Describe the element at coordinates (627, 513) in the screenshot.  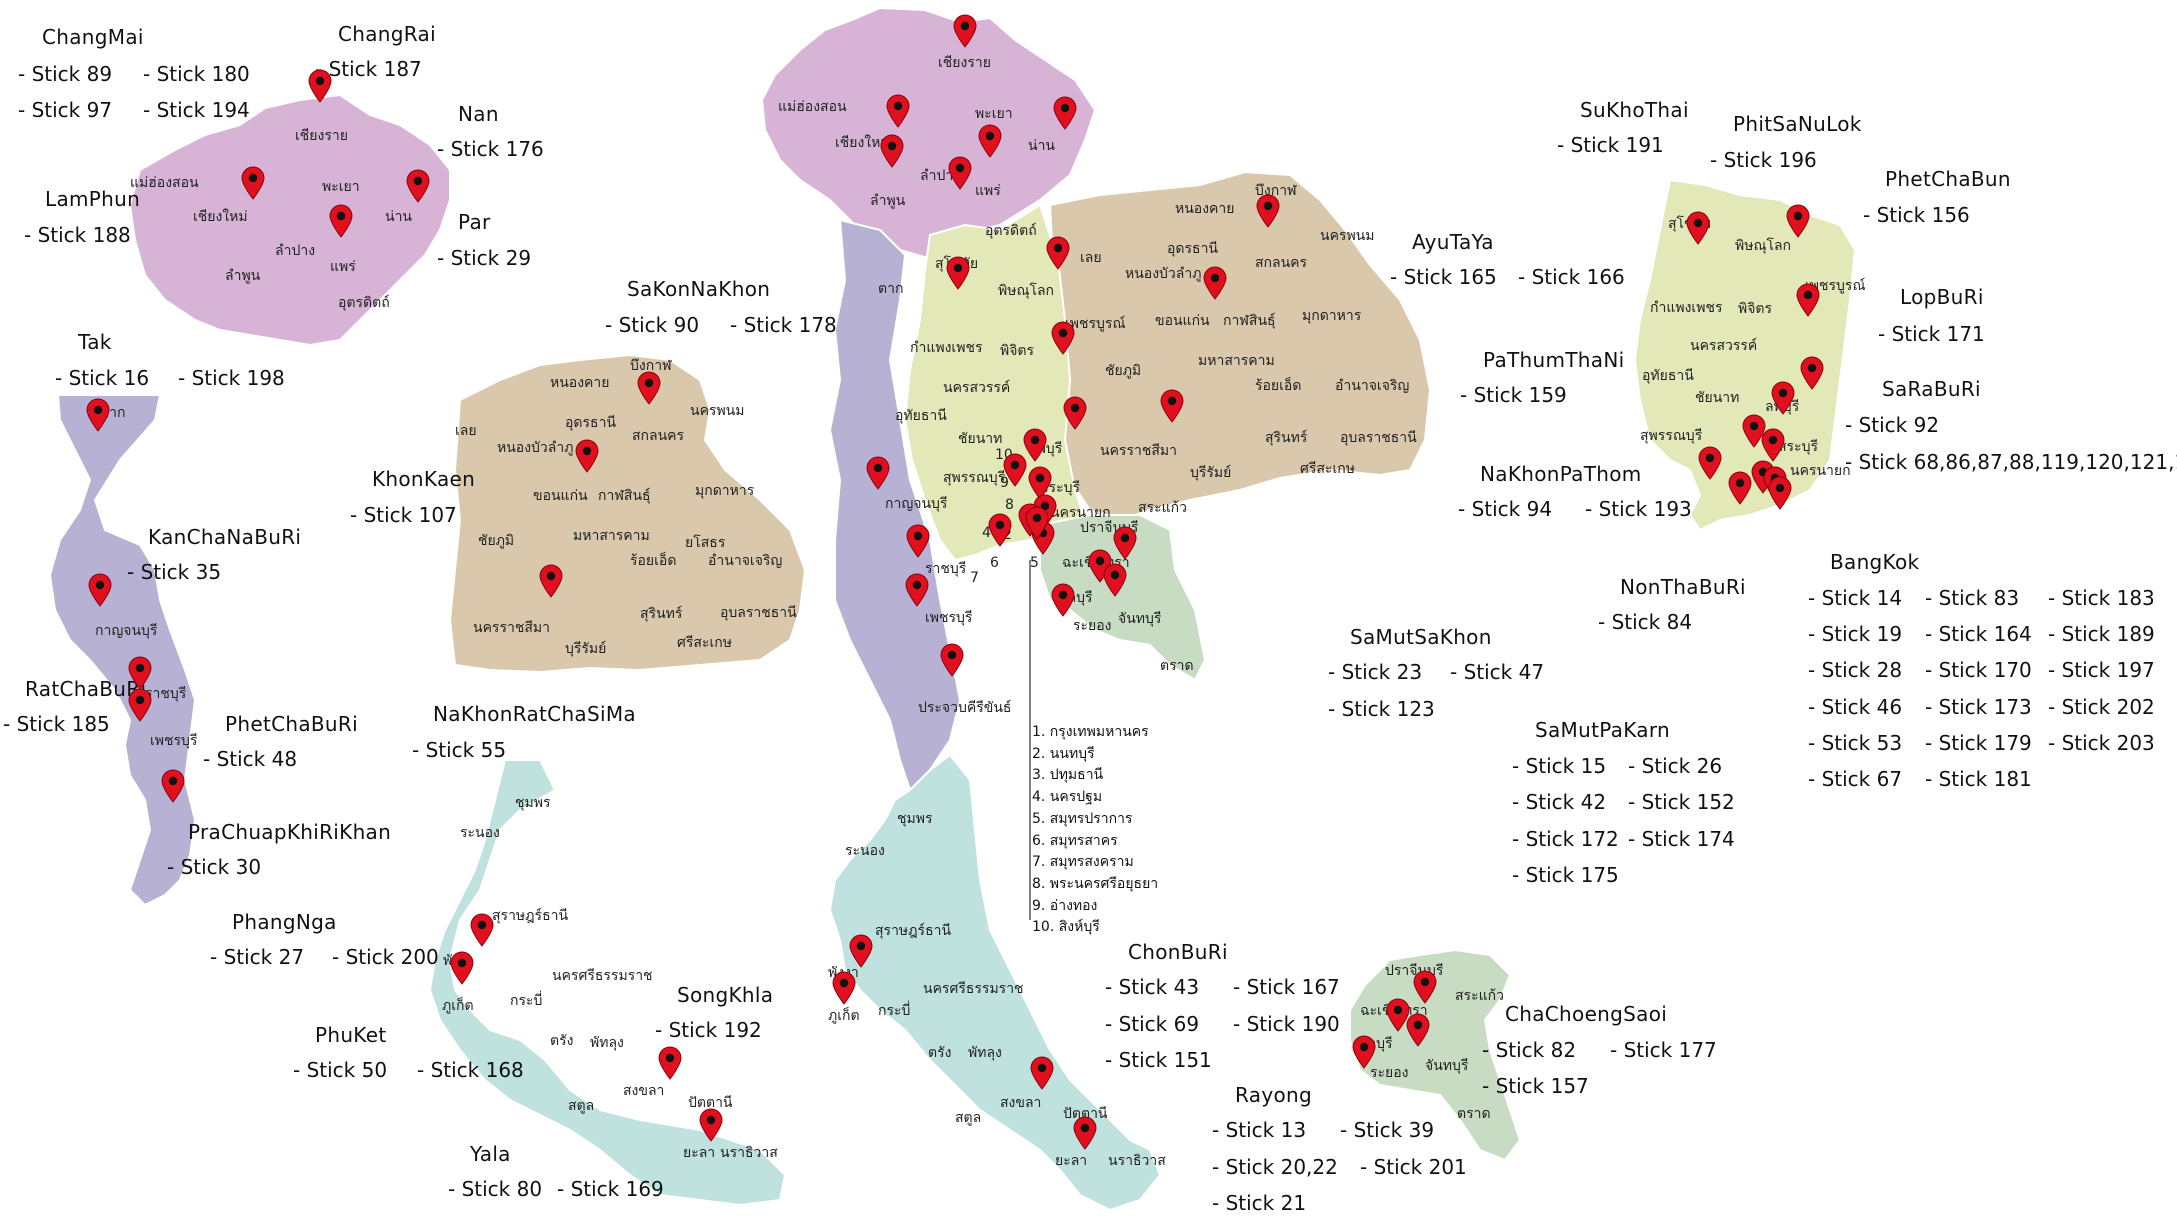
I see `inset-northeast` at that location.